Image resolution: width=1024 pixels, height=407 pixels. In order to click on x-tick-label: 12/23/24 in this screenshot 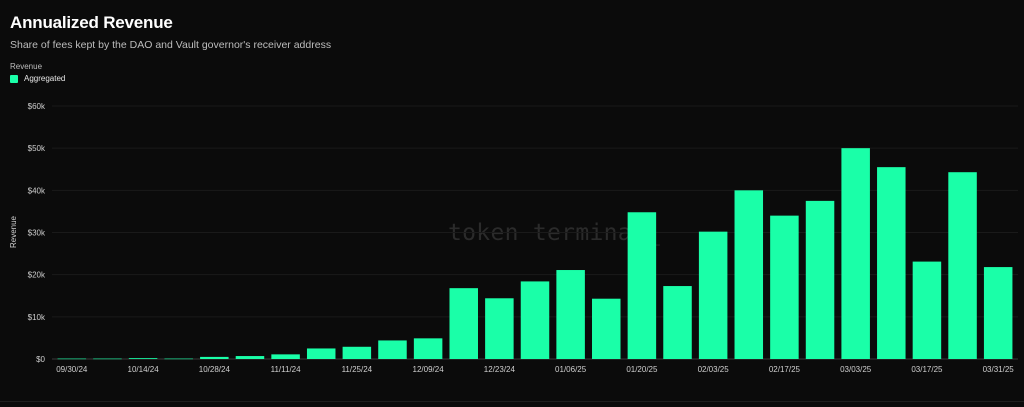, I will do `click(500, 369)`.